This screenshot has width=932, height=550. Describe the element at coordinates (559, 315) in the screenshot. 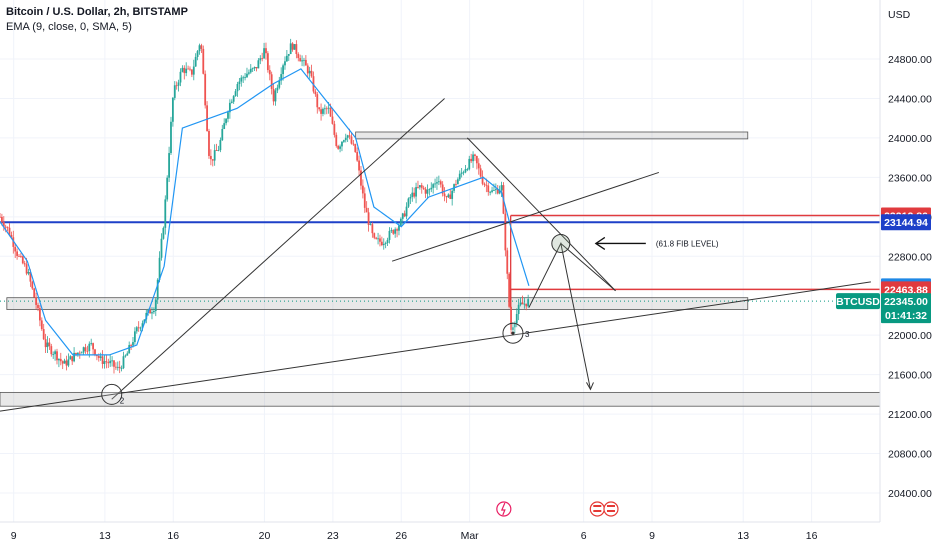

I see `projection-path` at that location.